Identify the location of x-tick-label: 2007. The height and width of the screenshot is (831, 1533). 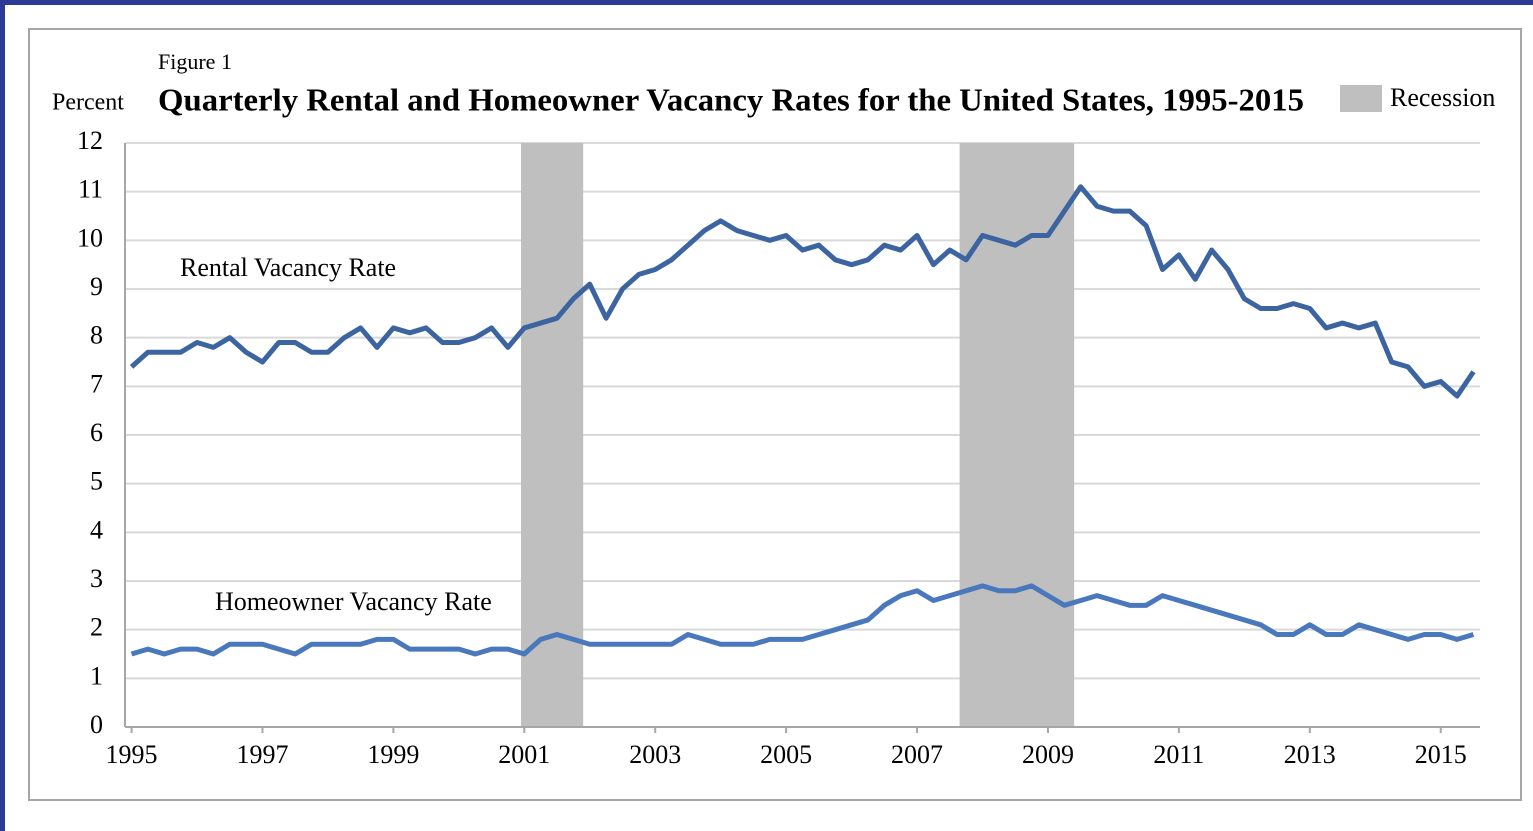
(917, 754).